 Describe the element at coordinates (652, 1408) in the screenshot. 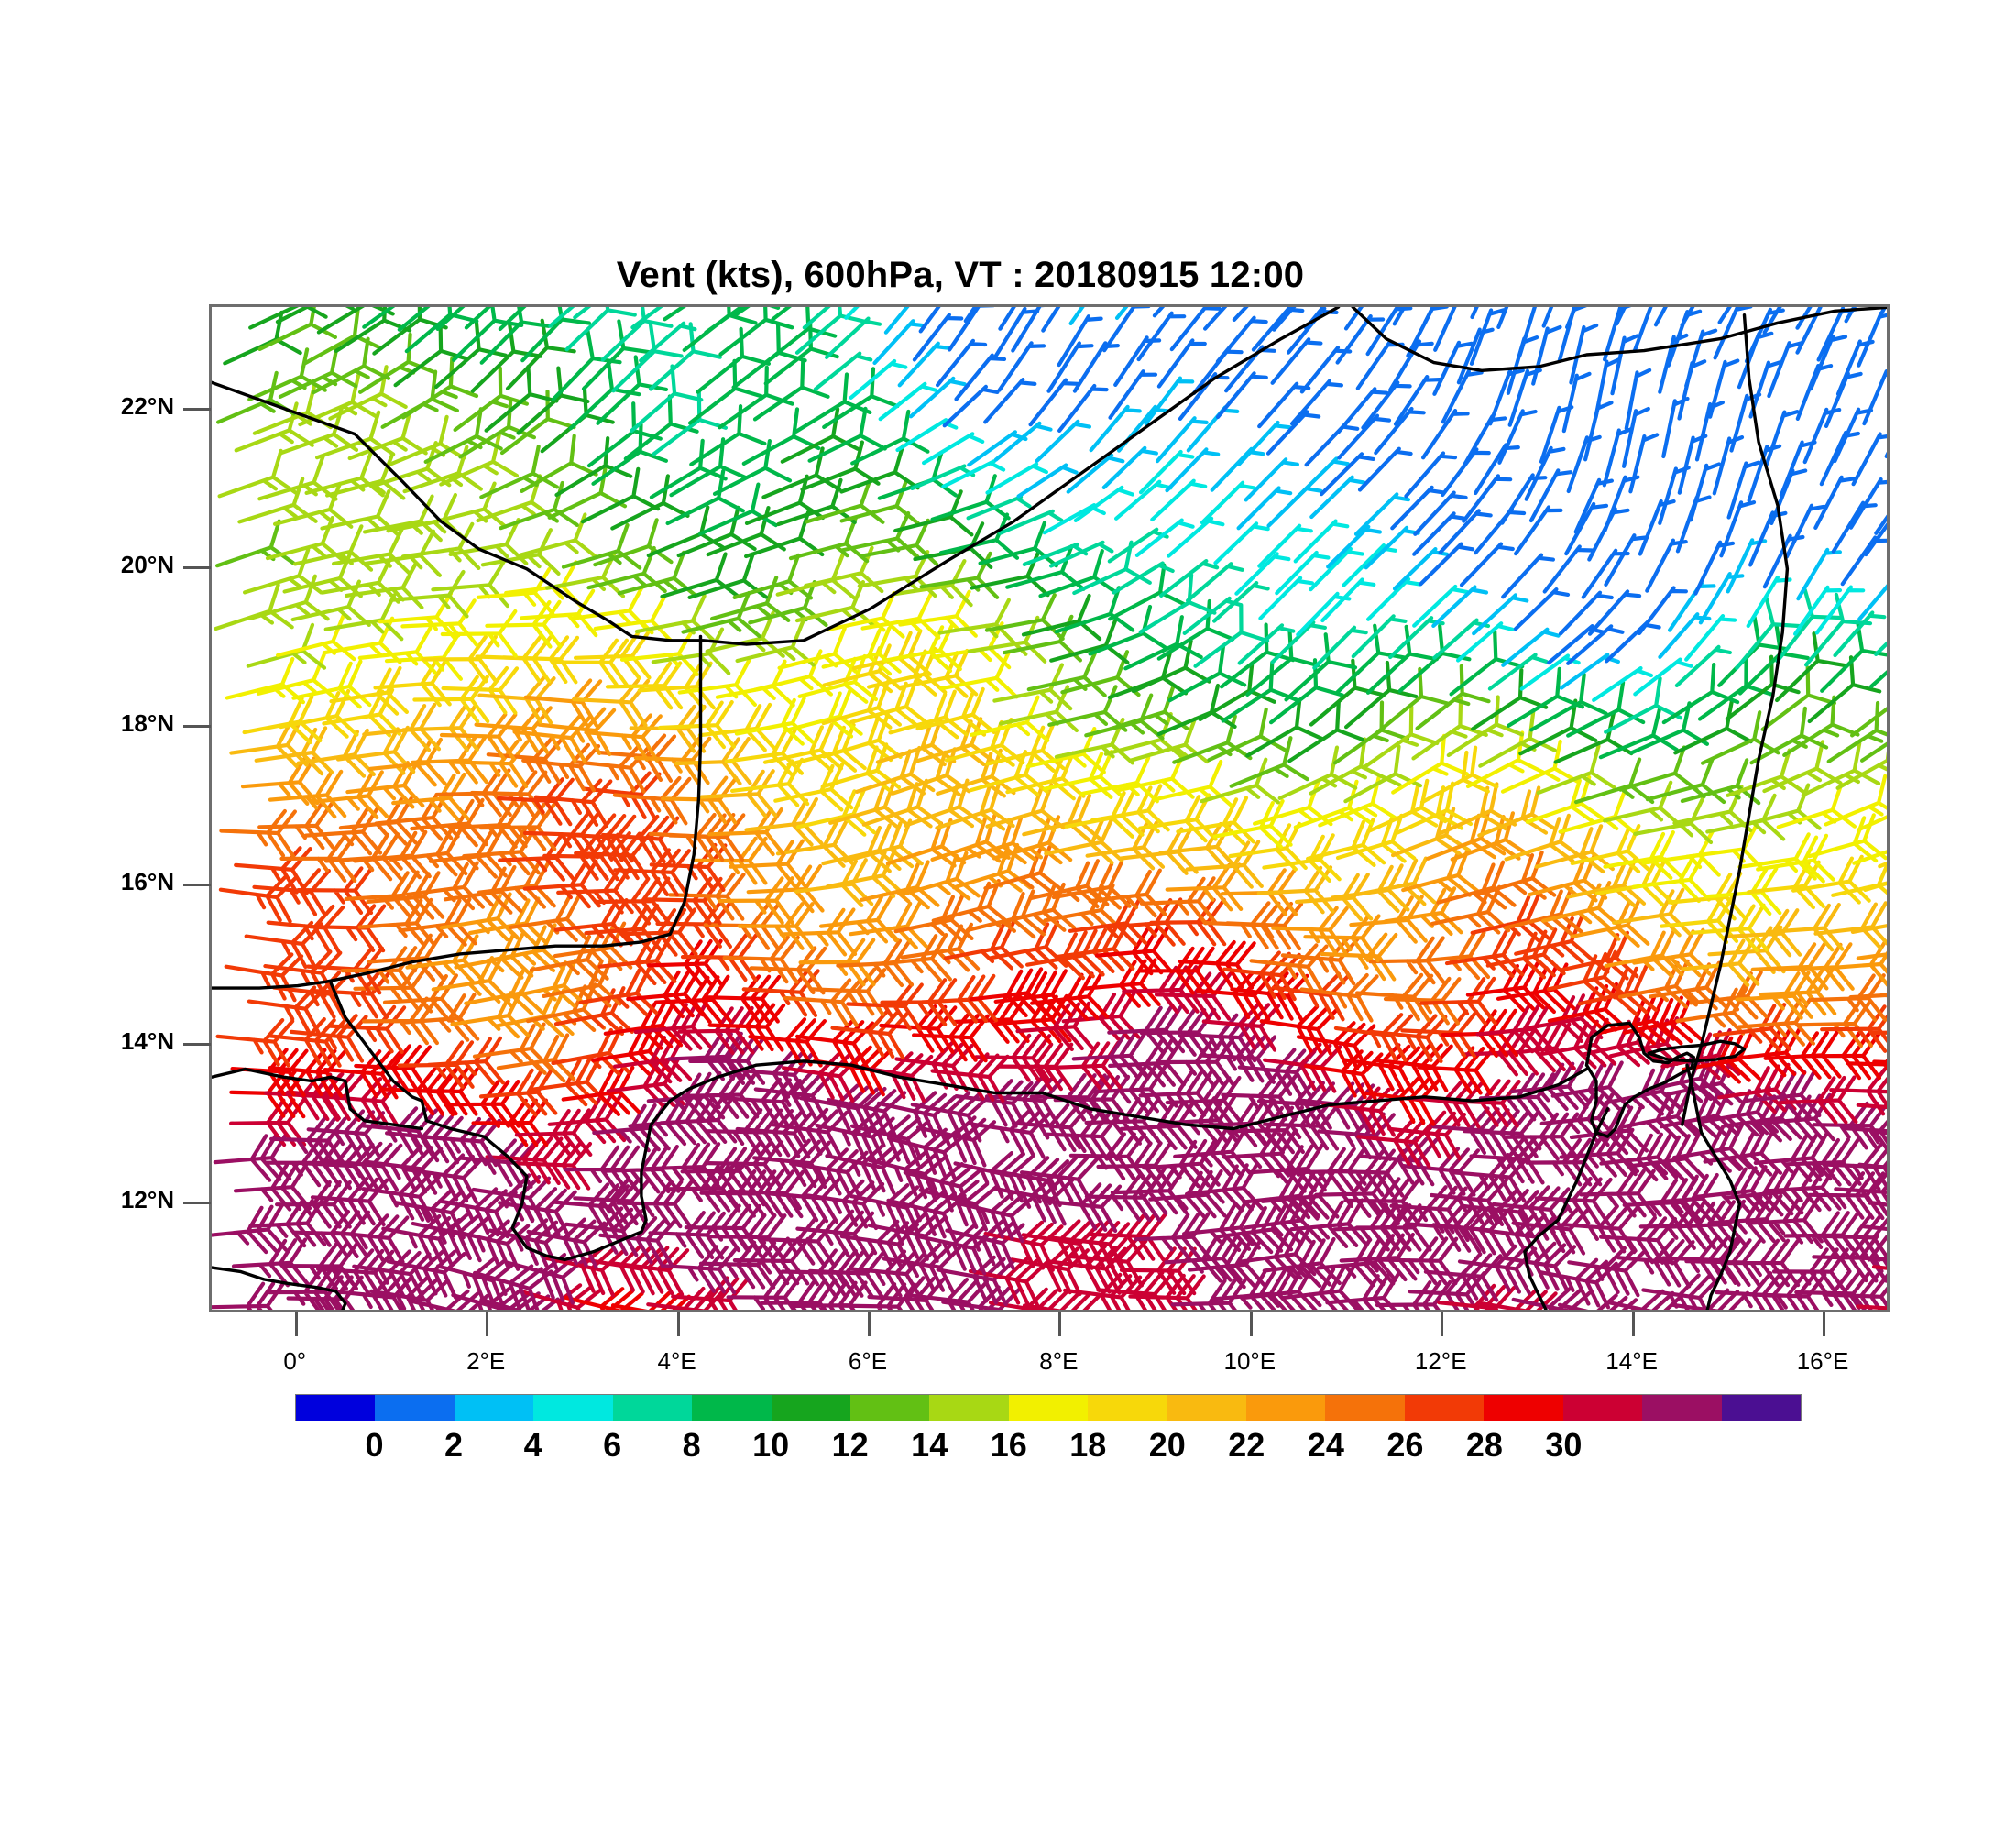

I see `colorbar-segment` at that location.